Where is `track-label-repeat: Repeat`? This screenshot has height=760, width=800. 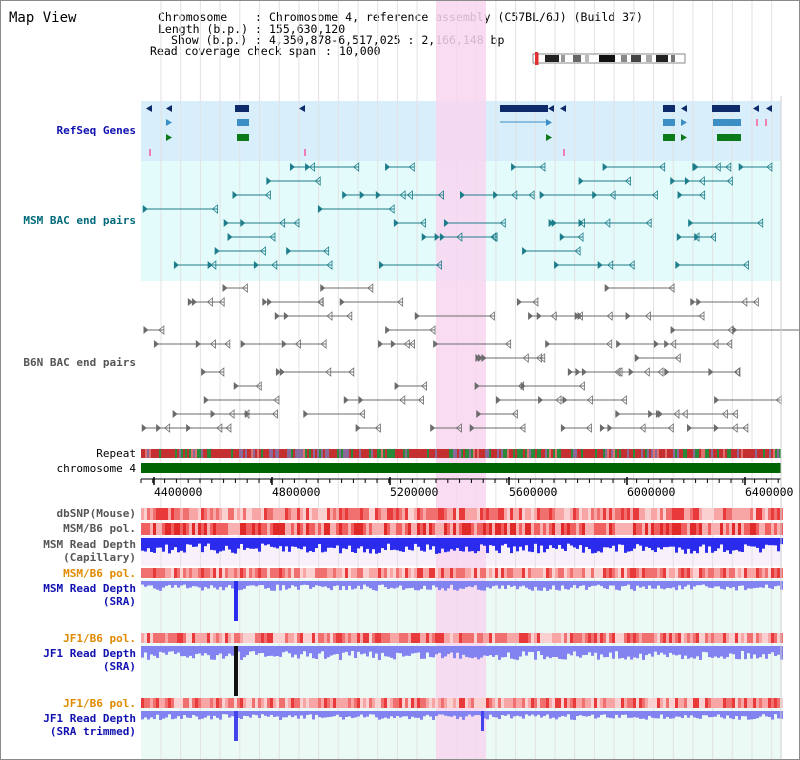 track-label-repeat: Repeat is located at coordinates (116, 453).